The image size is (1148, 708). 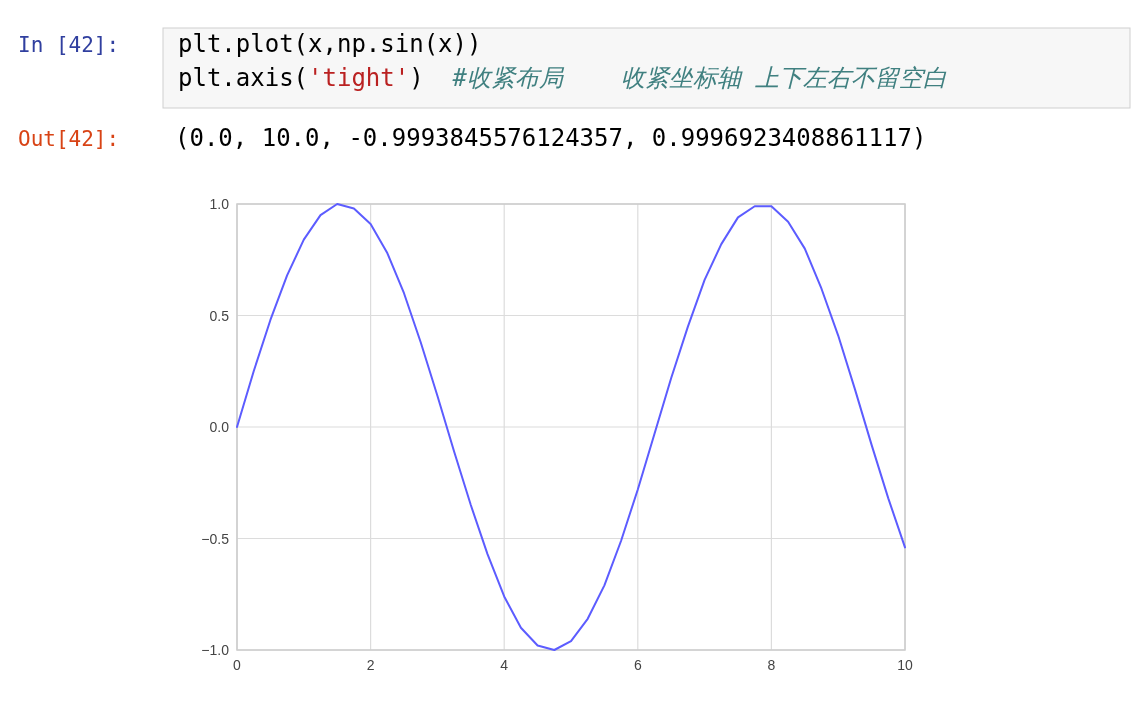 I want to click on x-tick-label: 6, so click(x=637, y=665).